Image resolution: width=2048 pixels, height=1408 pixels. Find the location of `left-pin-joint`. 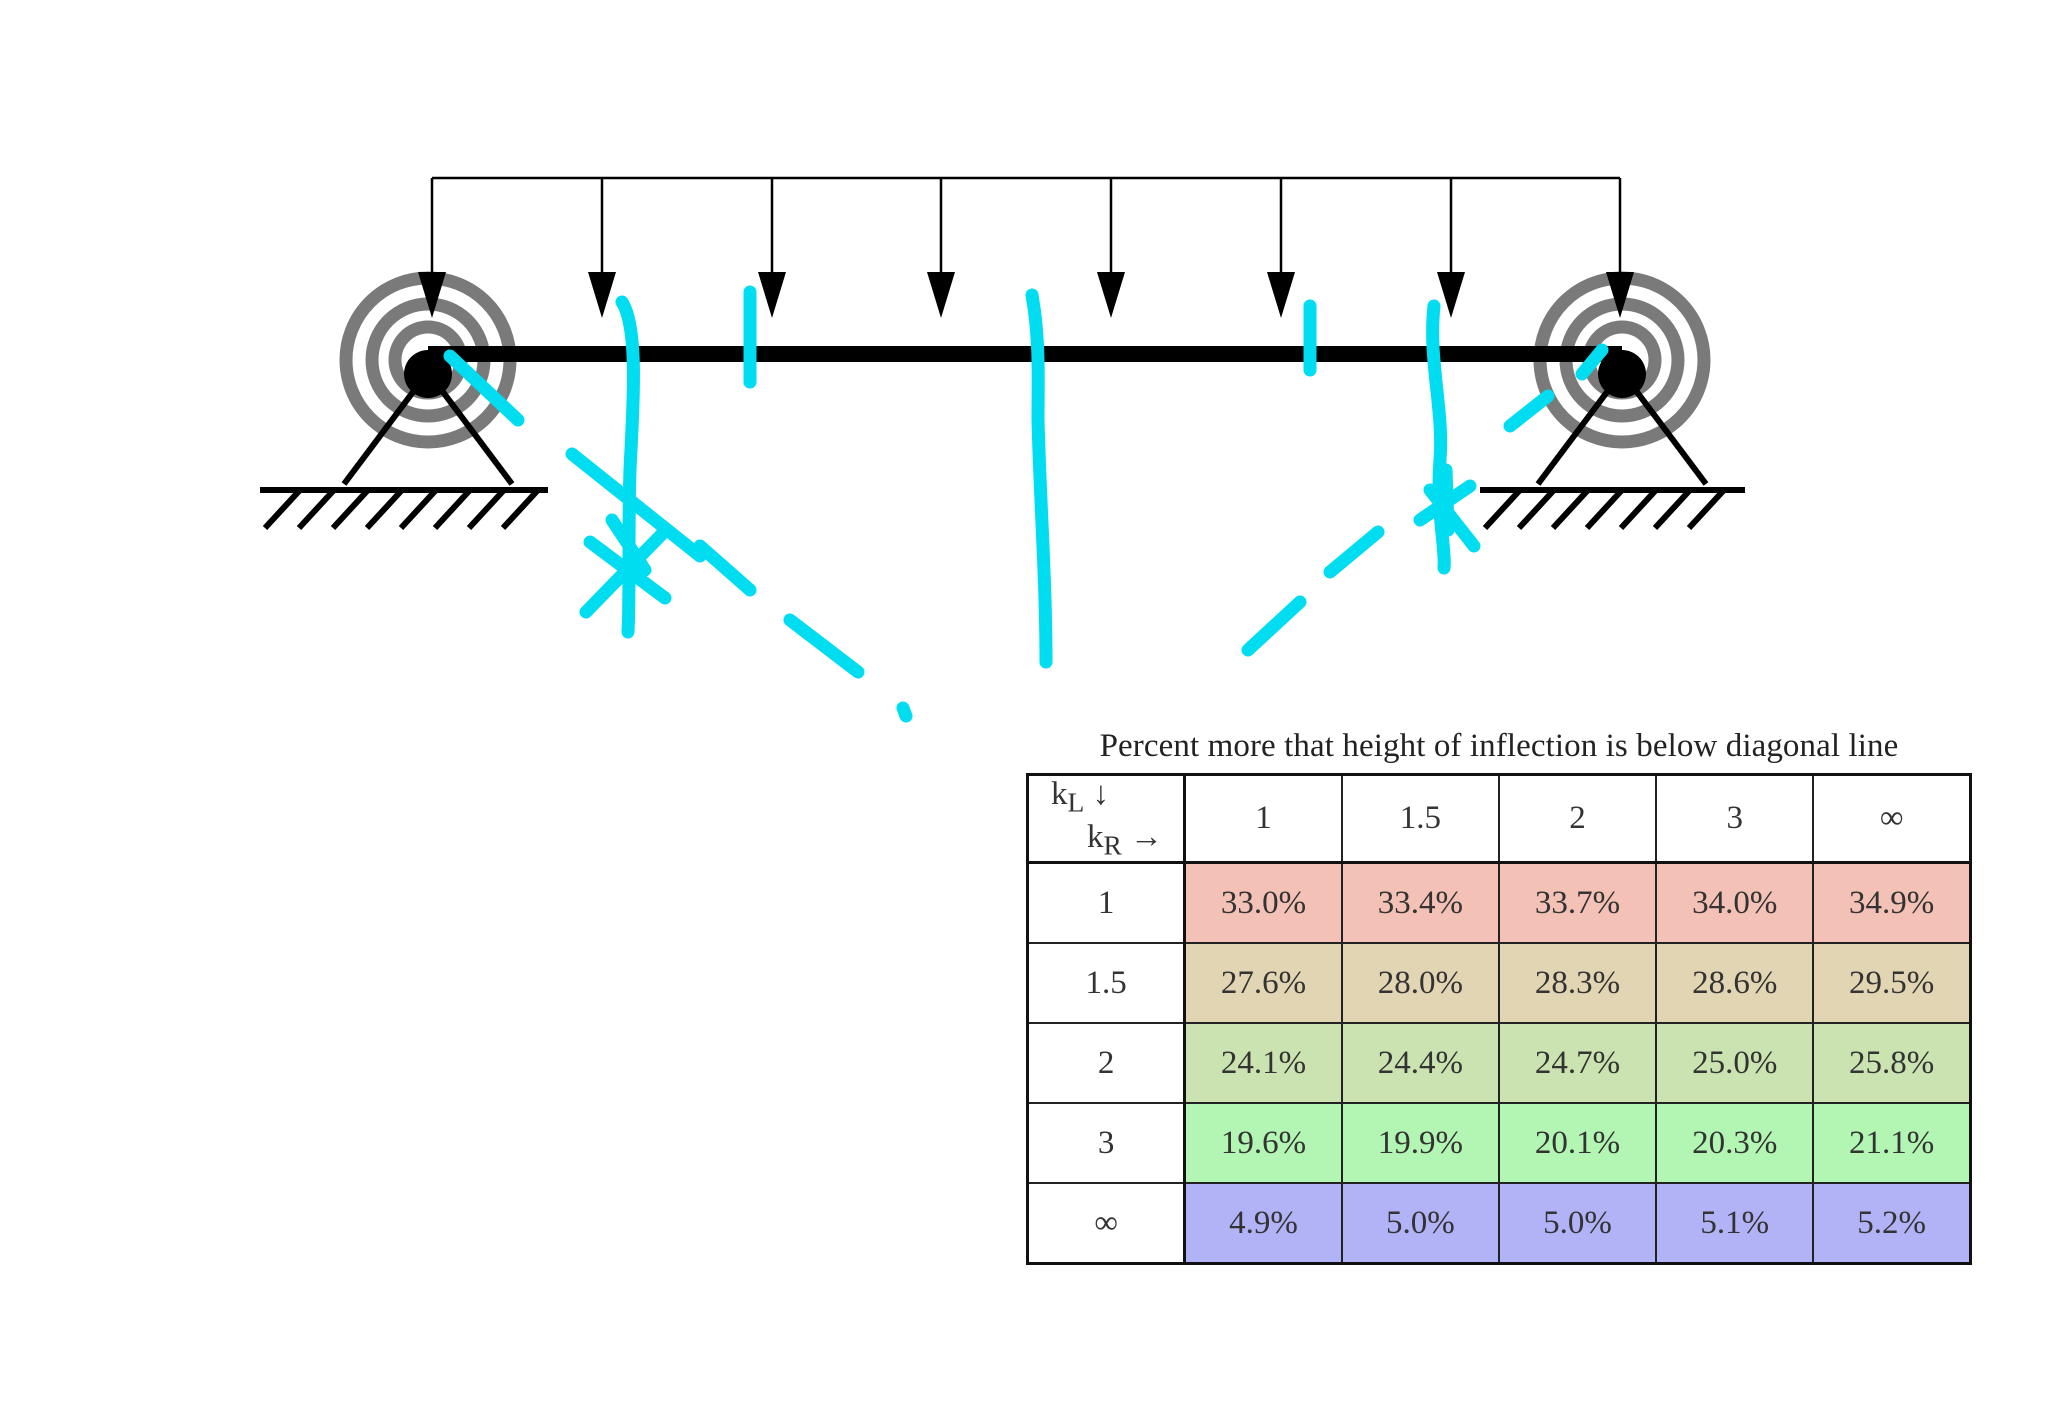

left-pin-joint is located at coordinates (428, 374).